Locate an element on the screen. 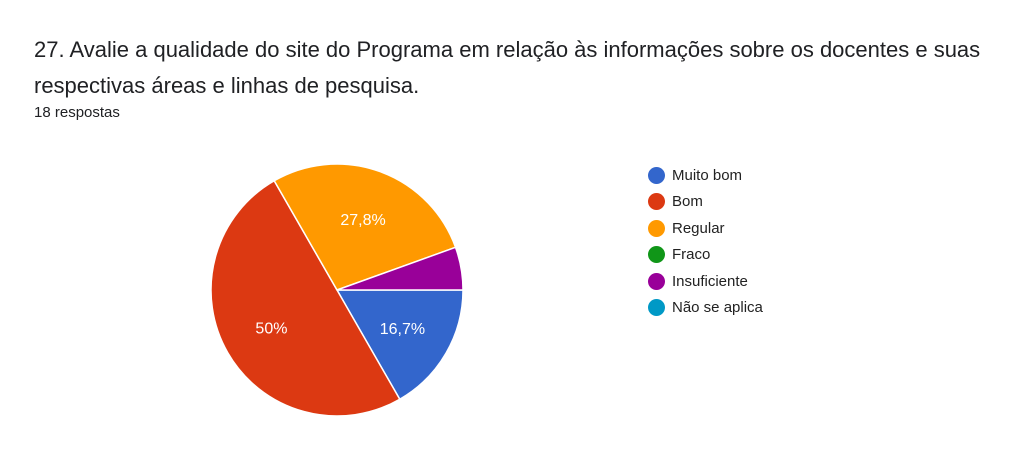 This screenshot has width=1024, height=464. legend-label: Bom is located at coordinates (687, 202).